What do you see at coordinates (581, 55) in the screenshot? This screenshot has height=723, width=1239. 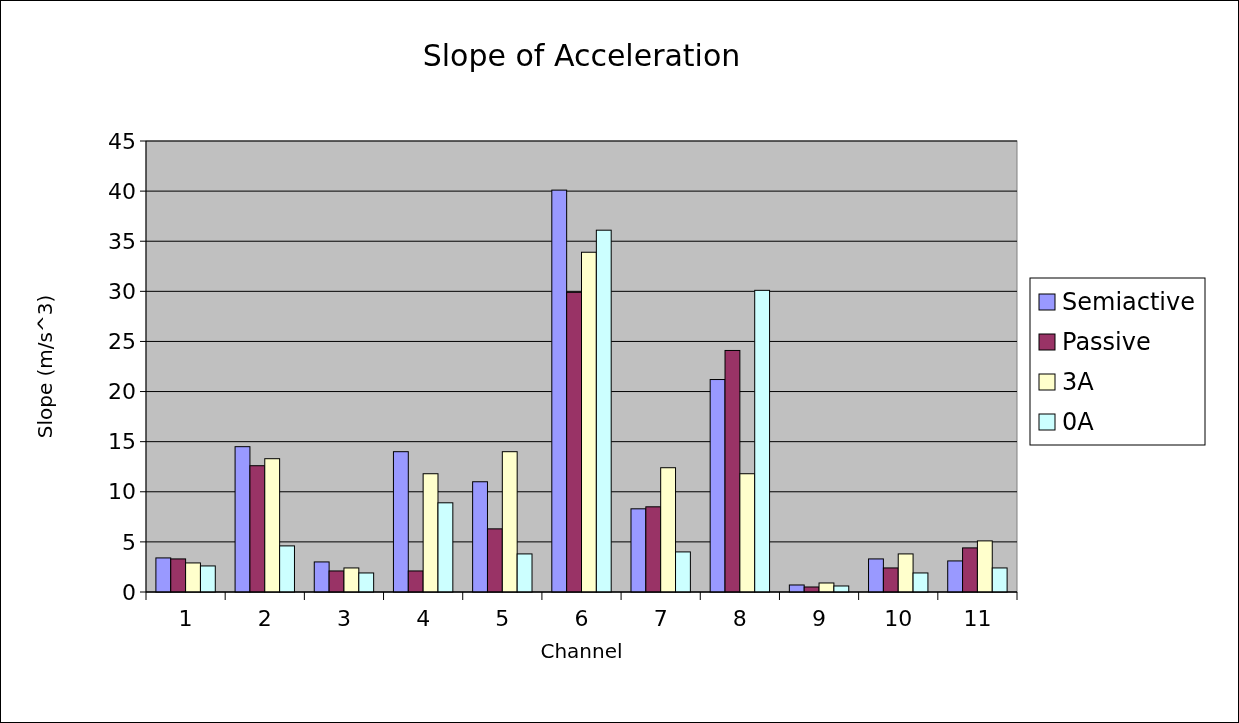 I see `chart-title: Slope of Acceleration` at bounding box center [581, 55].